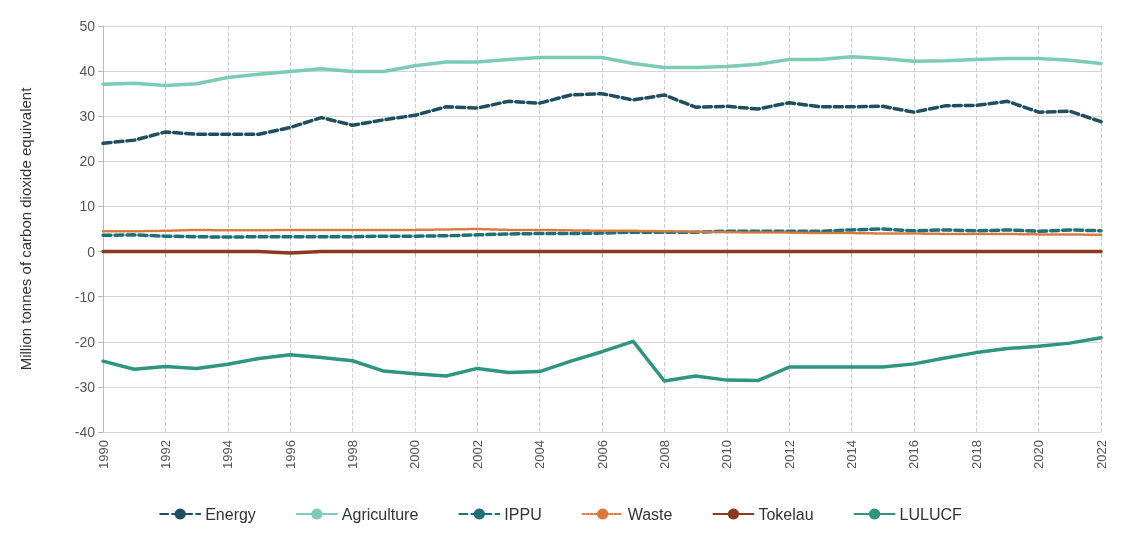 The height and width of the screenshot is (535, 1121). What do you see at coordinates (914, 454) in the screenshot?
I see `x-tick-label: 2016` at bounding box center [914, 454].